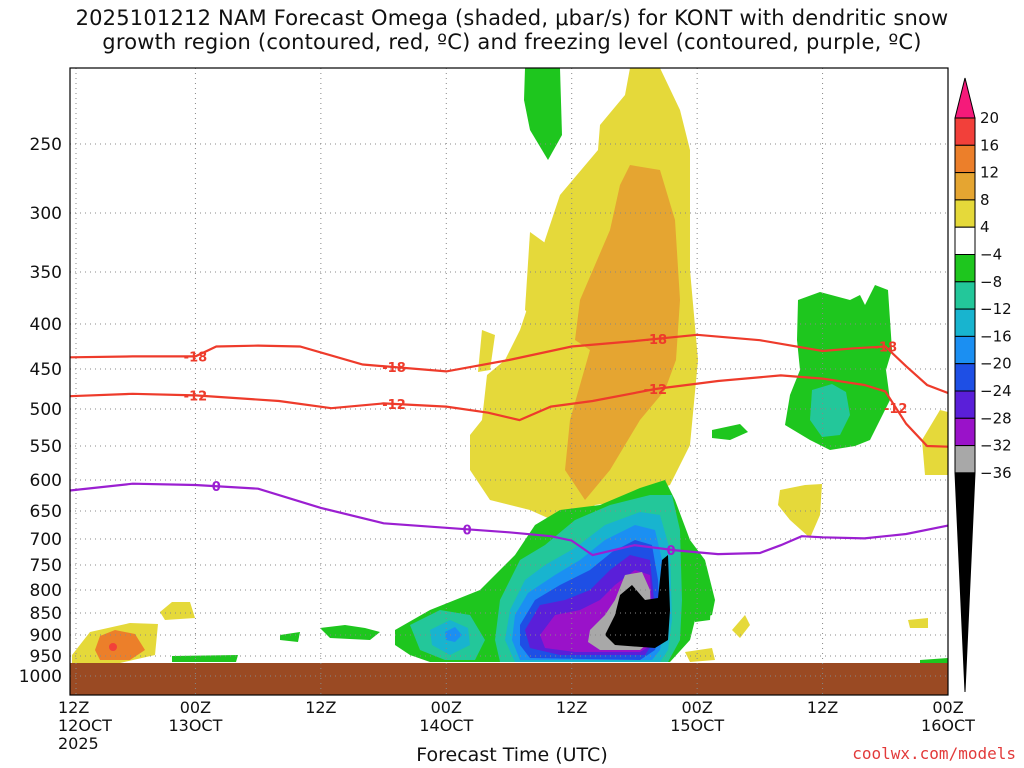  What do you see at coordinates (996, 473) in the screenshot?
I see `colorbar-label-13: −36` at bounding box center [996, 473].